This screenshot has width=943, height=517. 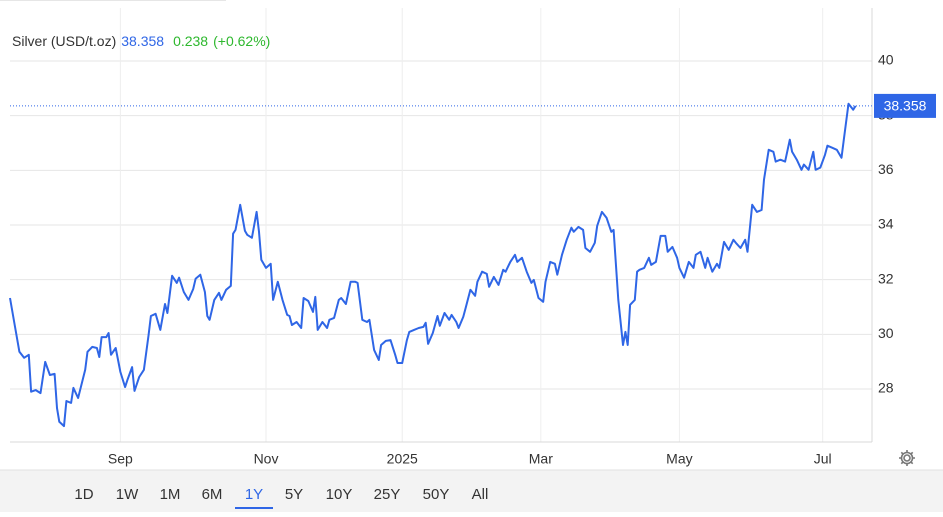 What do you see at coordinates (886, 224) in the screenshot?
I see `y-tick-label: 34` at bounding box center [886, 224].